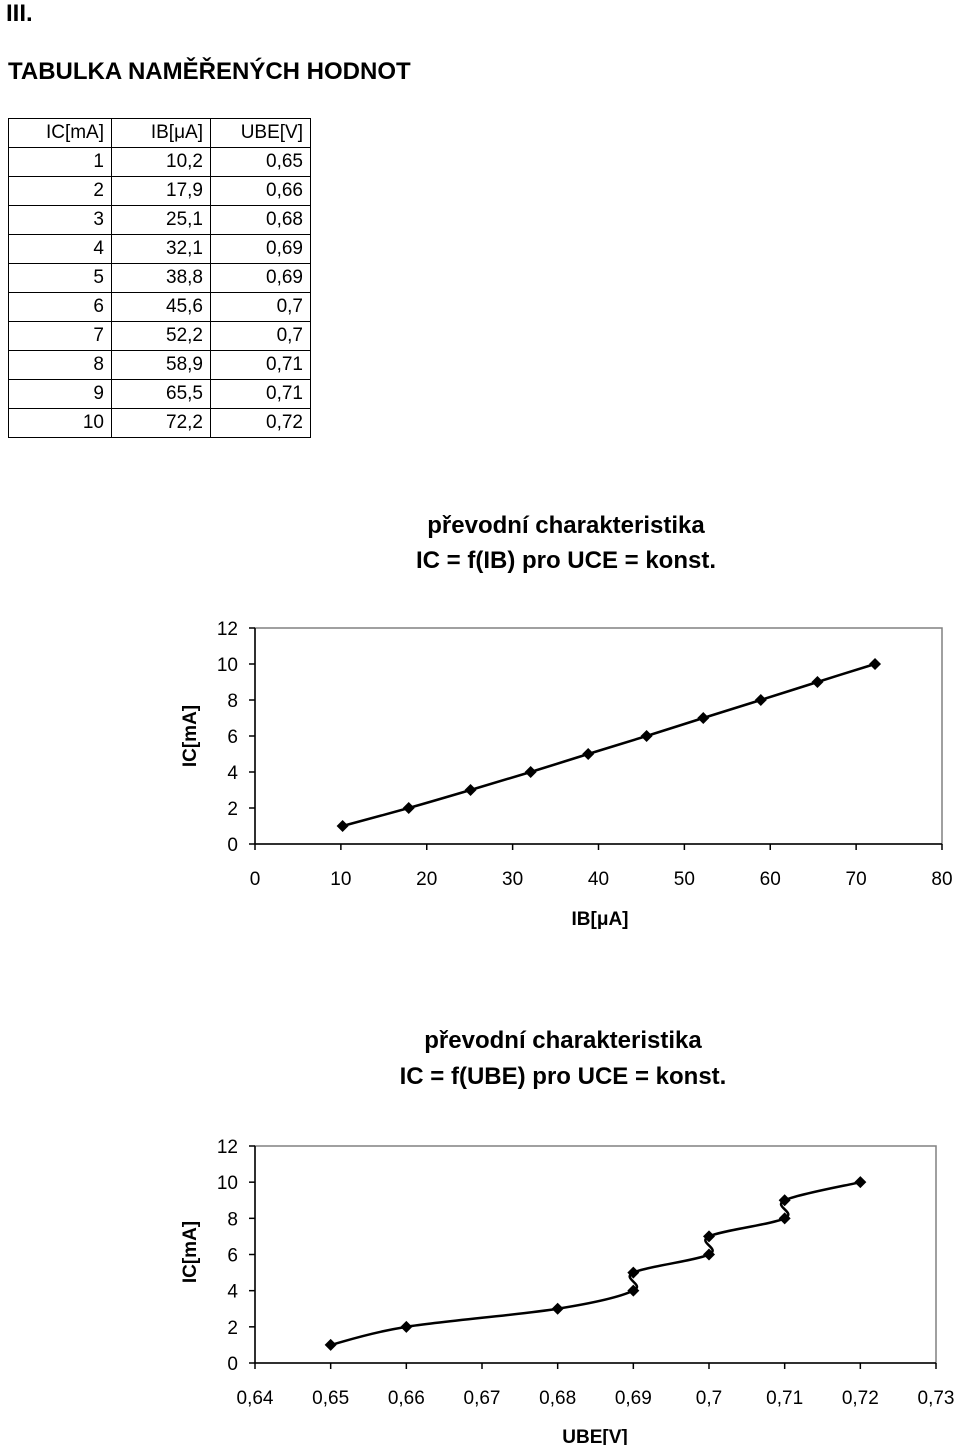 Image resolution: width=960 pixels, height=1448 pixels. What do you see at coordinates (936, 1398) in the screenshot?
I see `x-tick-label: 0,73` at bounding box center [936, 1398].